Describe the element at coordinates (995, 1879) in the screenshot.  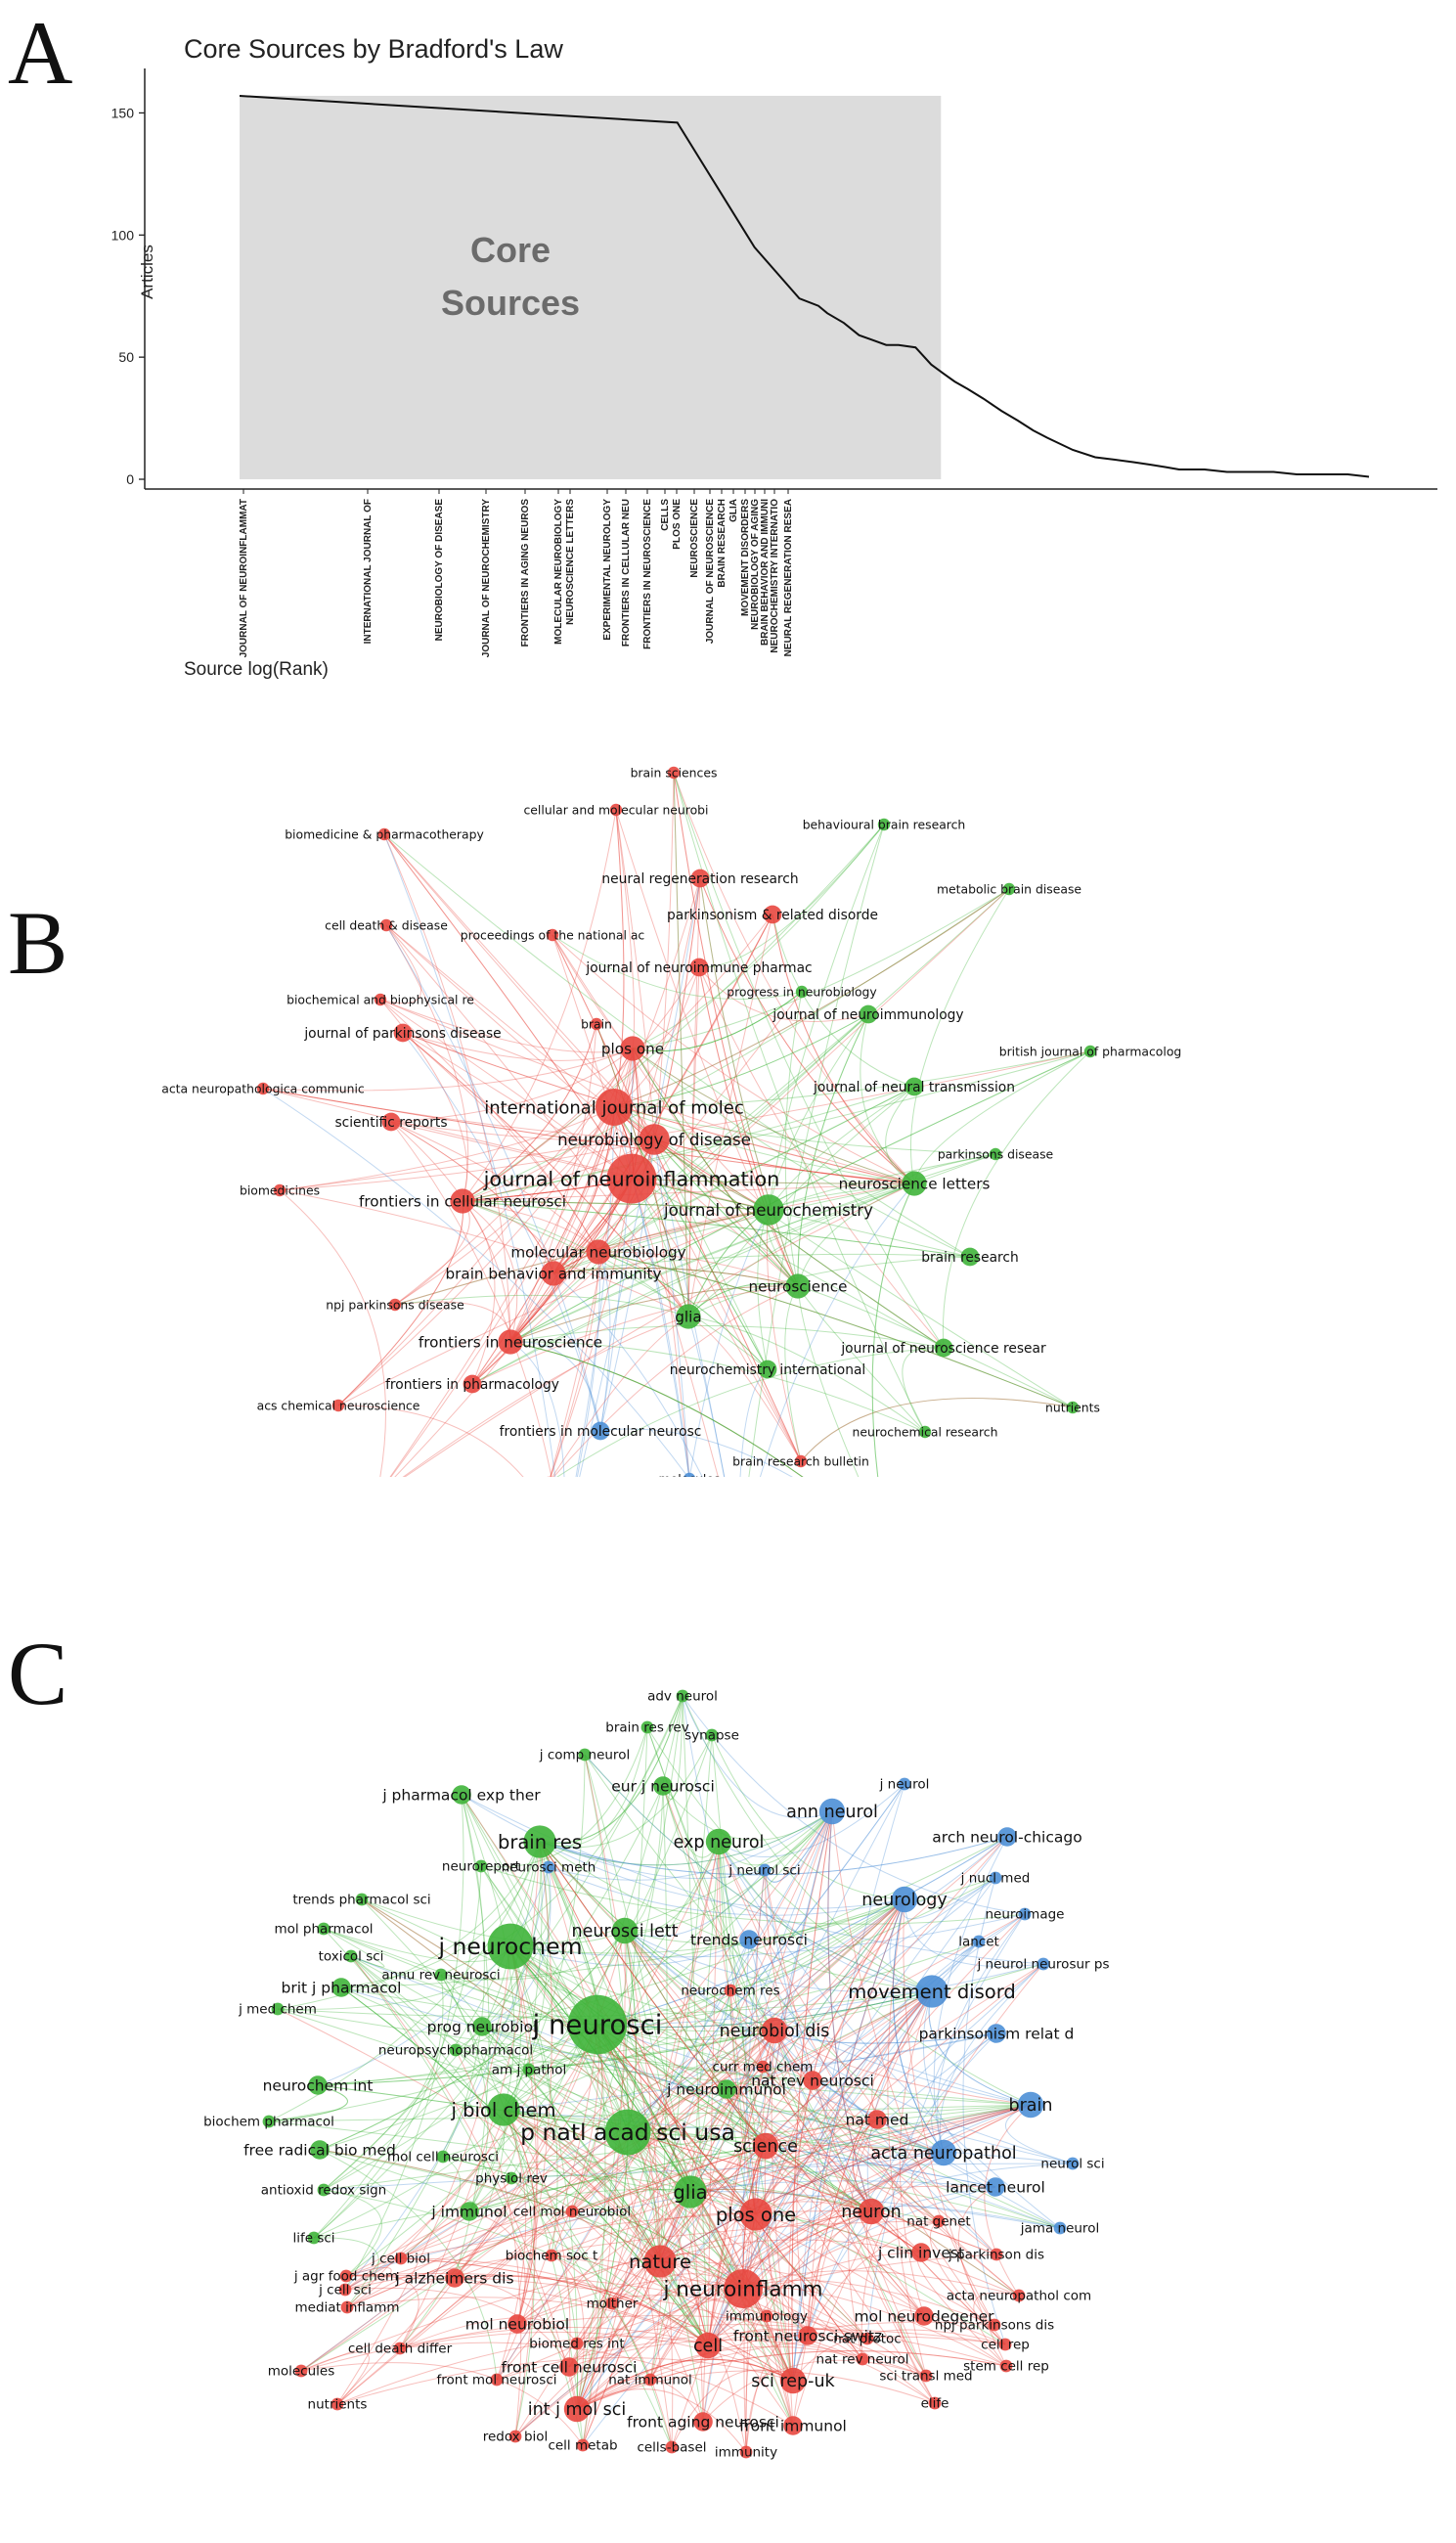
I see `network-label: j nucl med` at that location.